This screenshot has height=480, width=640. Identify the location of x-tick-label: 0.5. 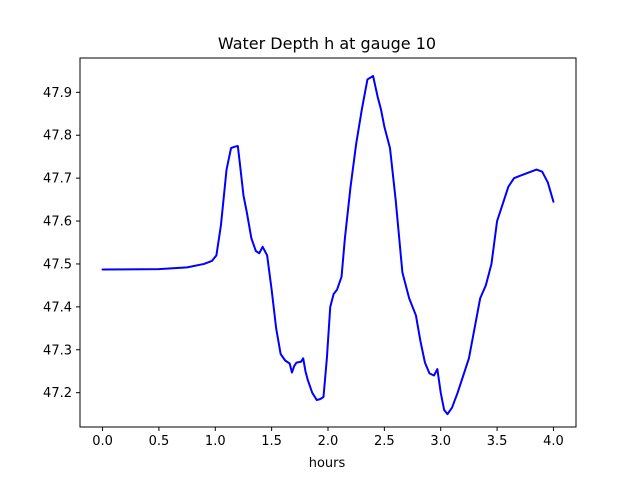
(159, 441).